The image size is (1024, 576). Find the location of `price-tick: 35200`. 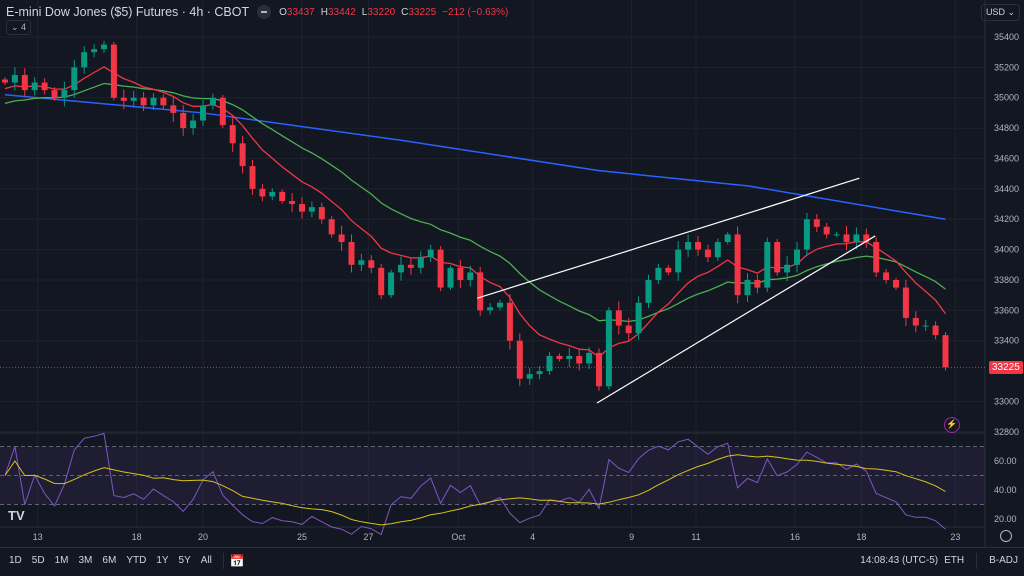

price-tick: 35200 is located at coordinates (1006, 67).